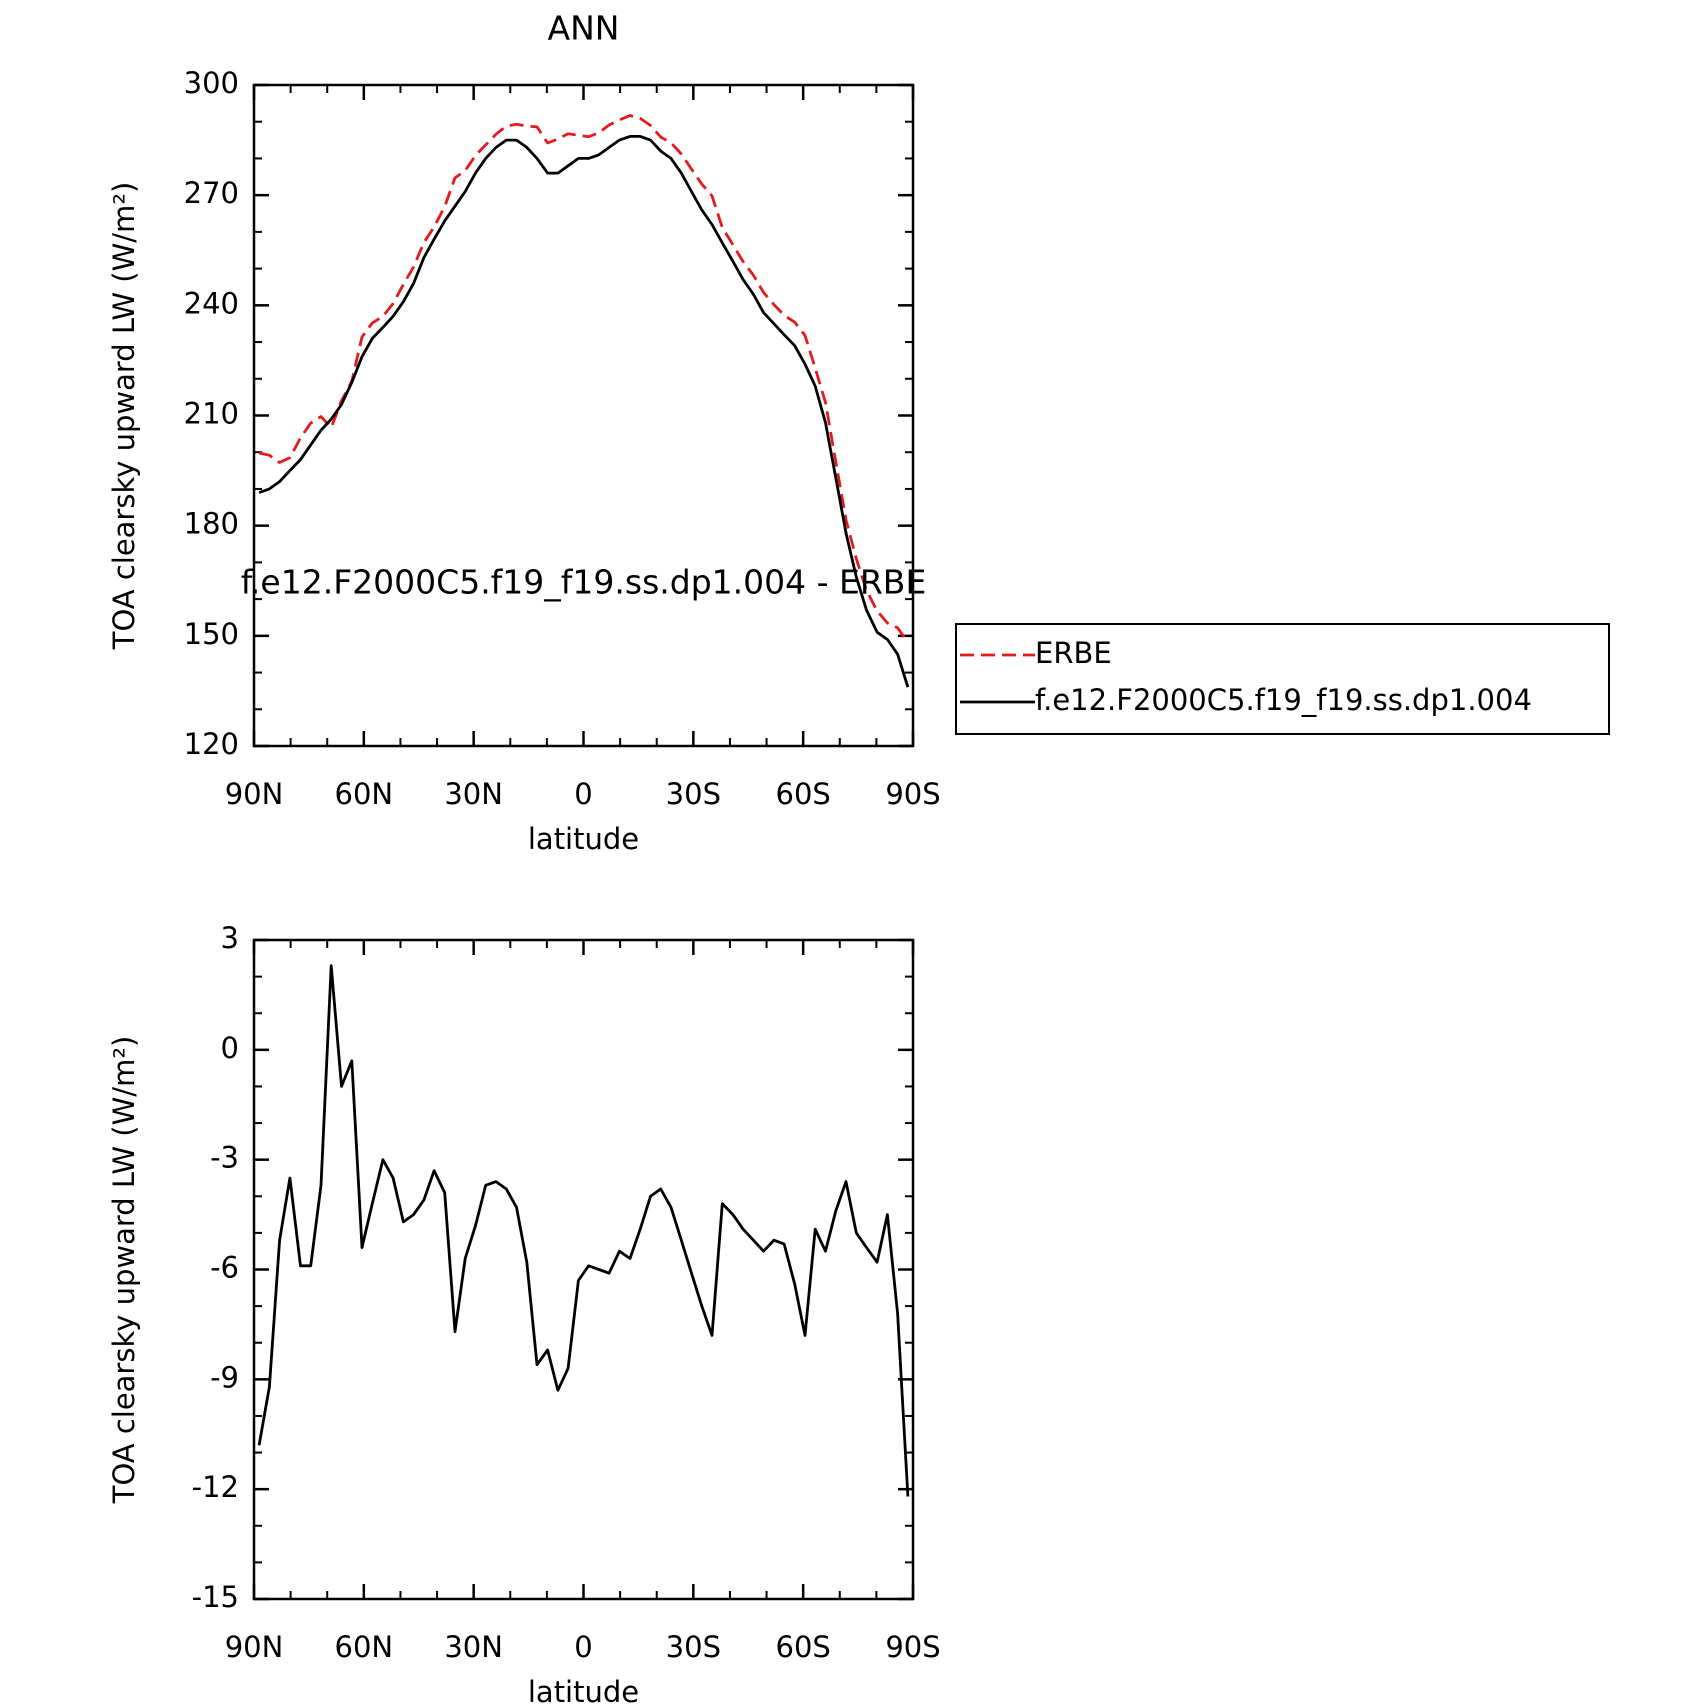 The width and height of the screenshot is (1708, 1708). I want to click on y-tick-label: 300, so click(211, 83).